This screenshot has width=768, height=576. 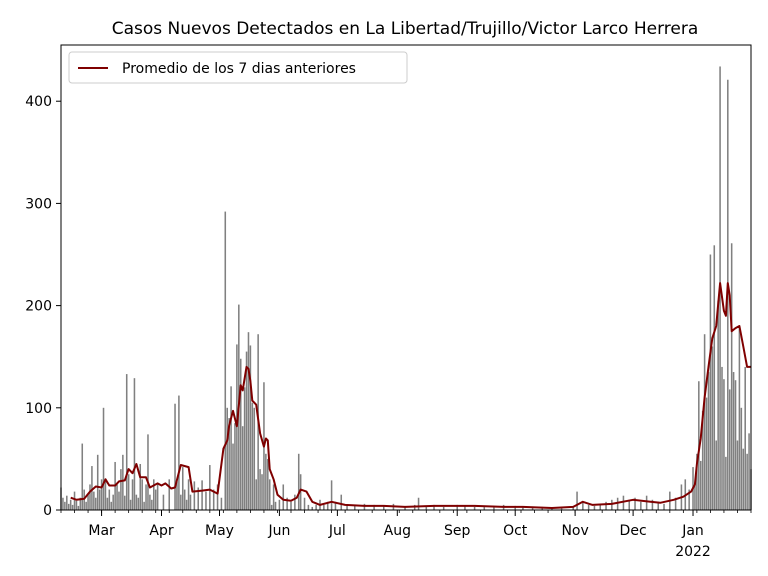 What do you see at coordinates (47, 511) in the screenshot?
I see `y-tick-label-0: 0` at bounding box center [47, 511].